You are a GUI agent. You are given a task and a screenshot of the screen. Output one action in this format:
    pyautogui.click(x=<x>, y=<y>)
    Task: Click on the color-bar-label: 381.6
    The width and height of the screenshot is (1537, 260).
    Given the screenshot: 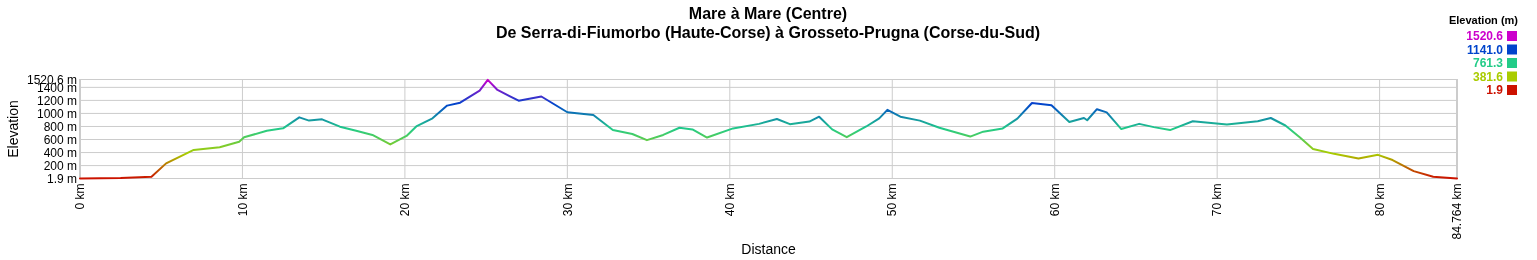 What is the action you would take?
    pyautogui.click(x=1488, y=76)
    